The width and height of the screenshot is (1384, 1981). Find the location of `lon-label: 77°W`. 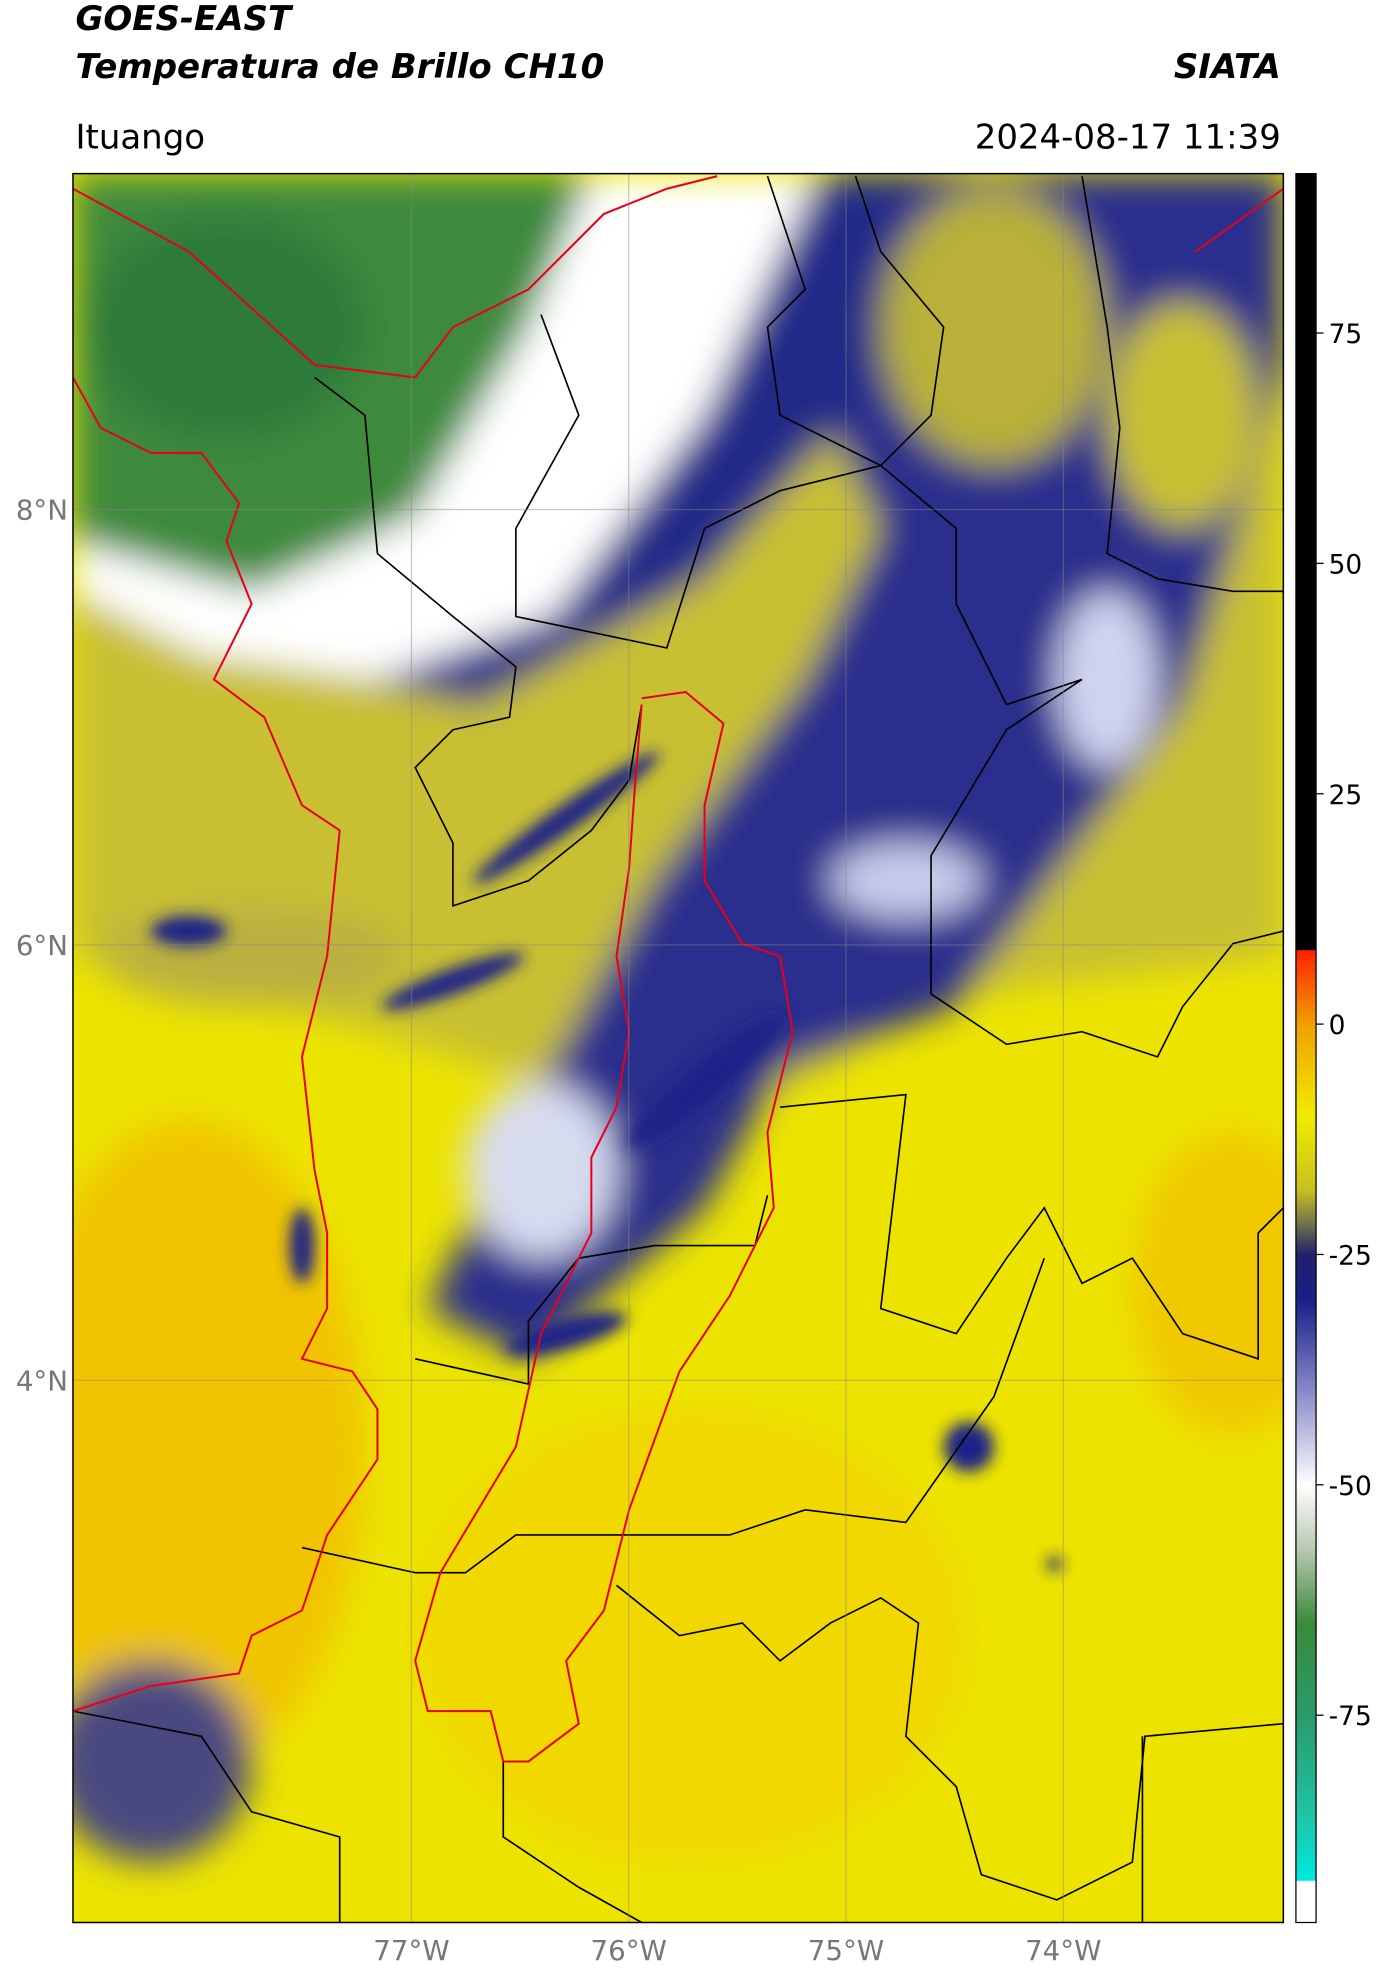

lon-label: 77°W is located at coordinates (411, 1950).